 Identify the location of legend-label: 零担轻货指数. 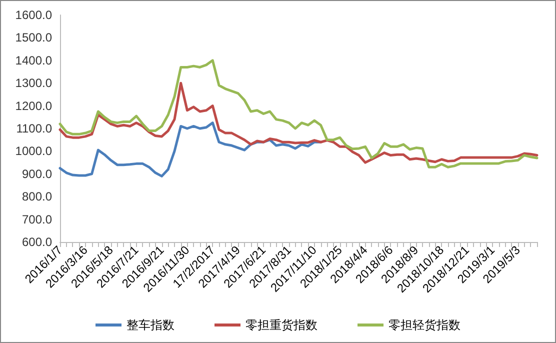
(424, 325).